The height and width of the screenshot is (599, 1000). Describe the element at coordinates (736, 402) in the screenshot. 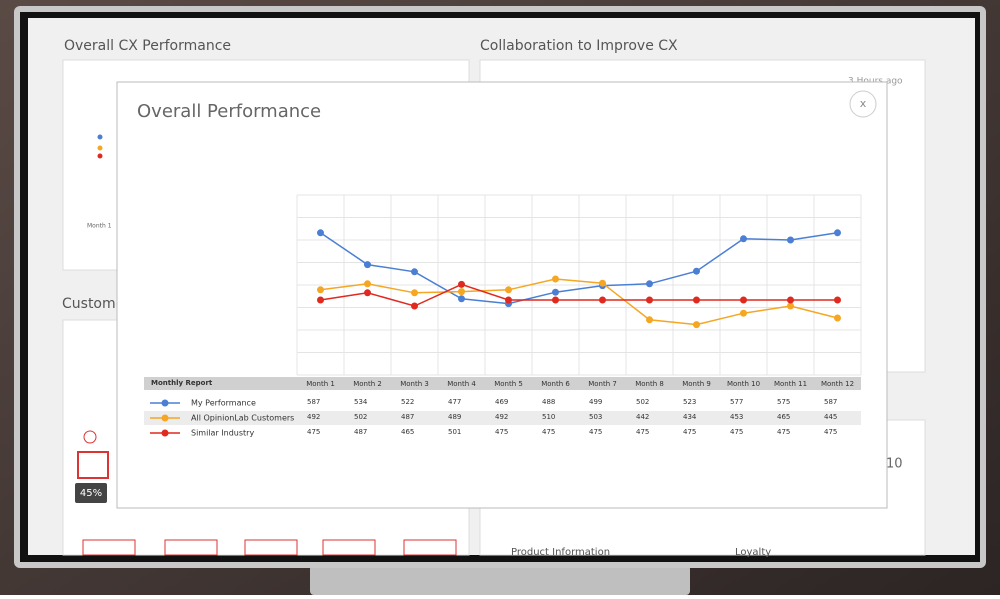

I see `table-cell: 577` at that location.